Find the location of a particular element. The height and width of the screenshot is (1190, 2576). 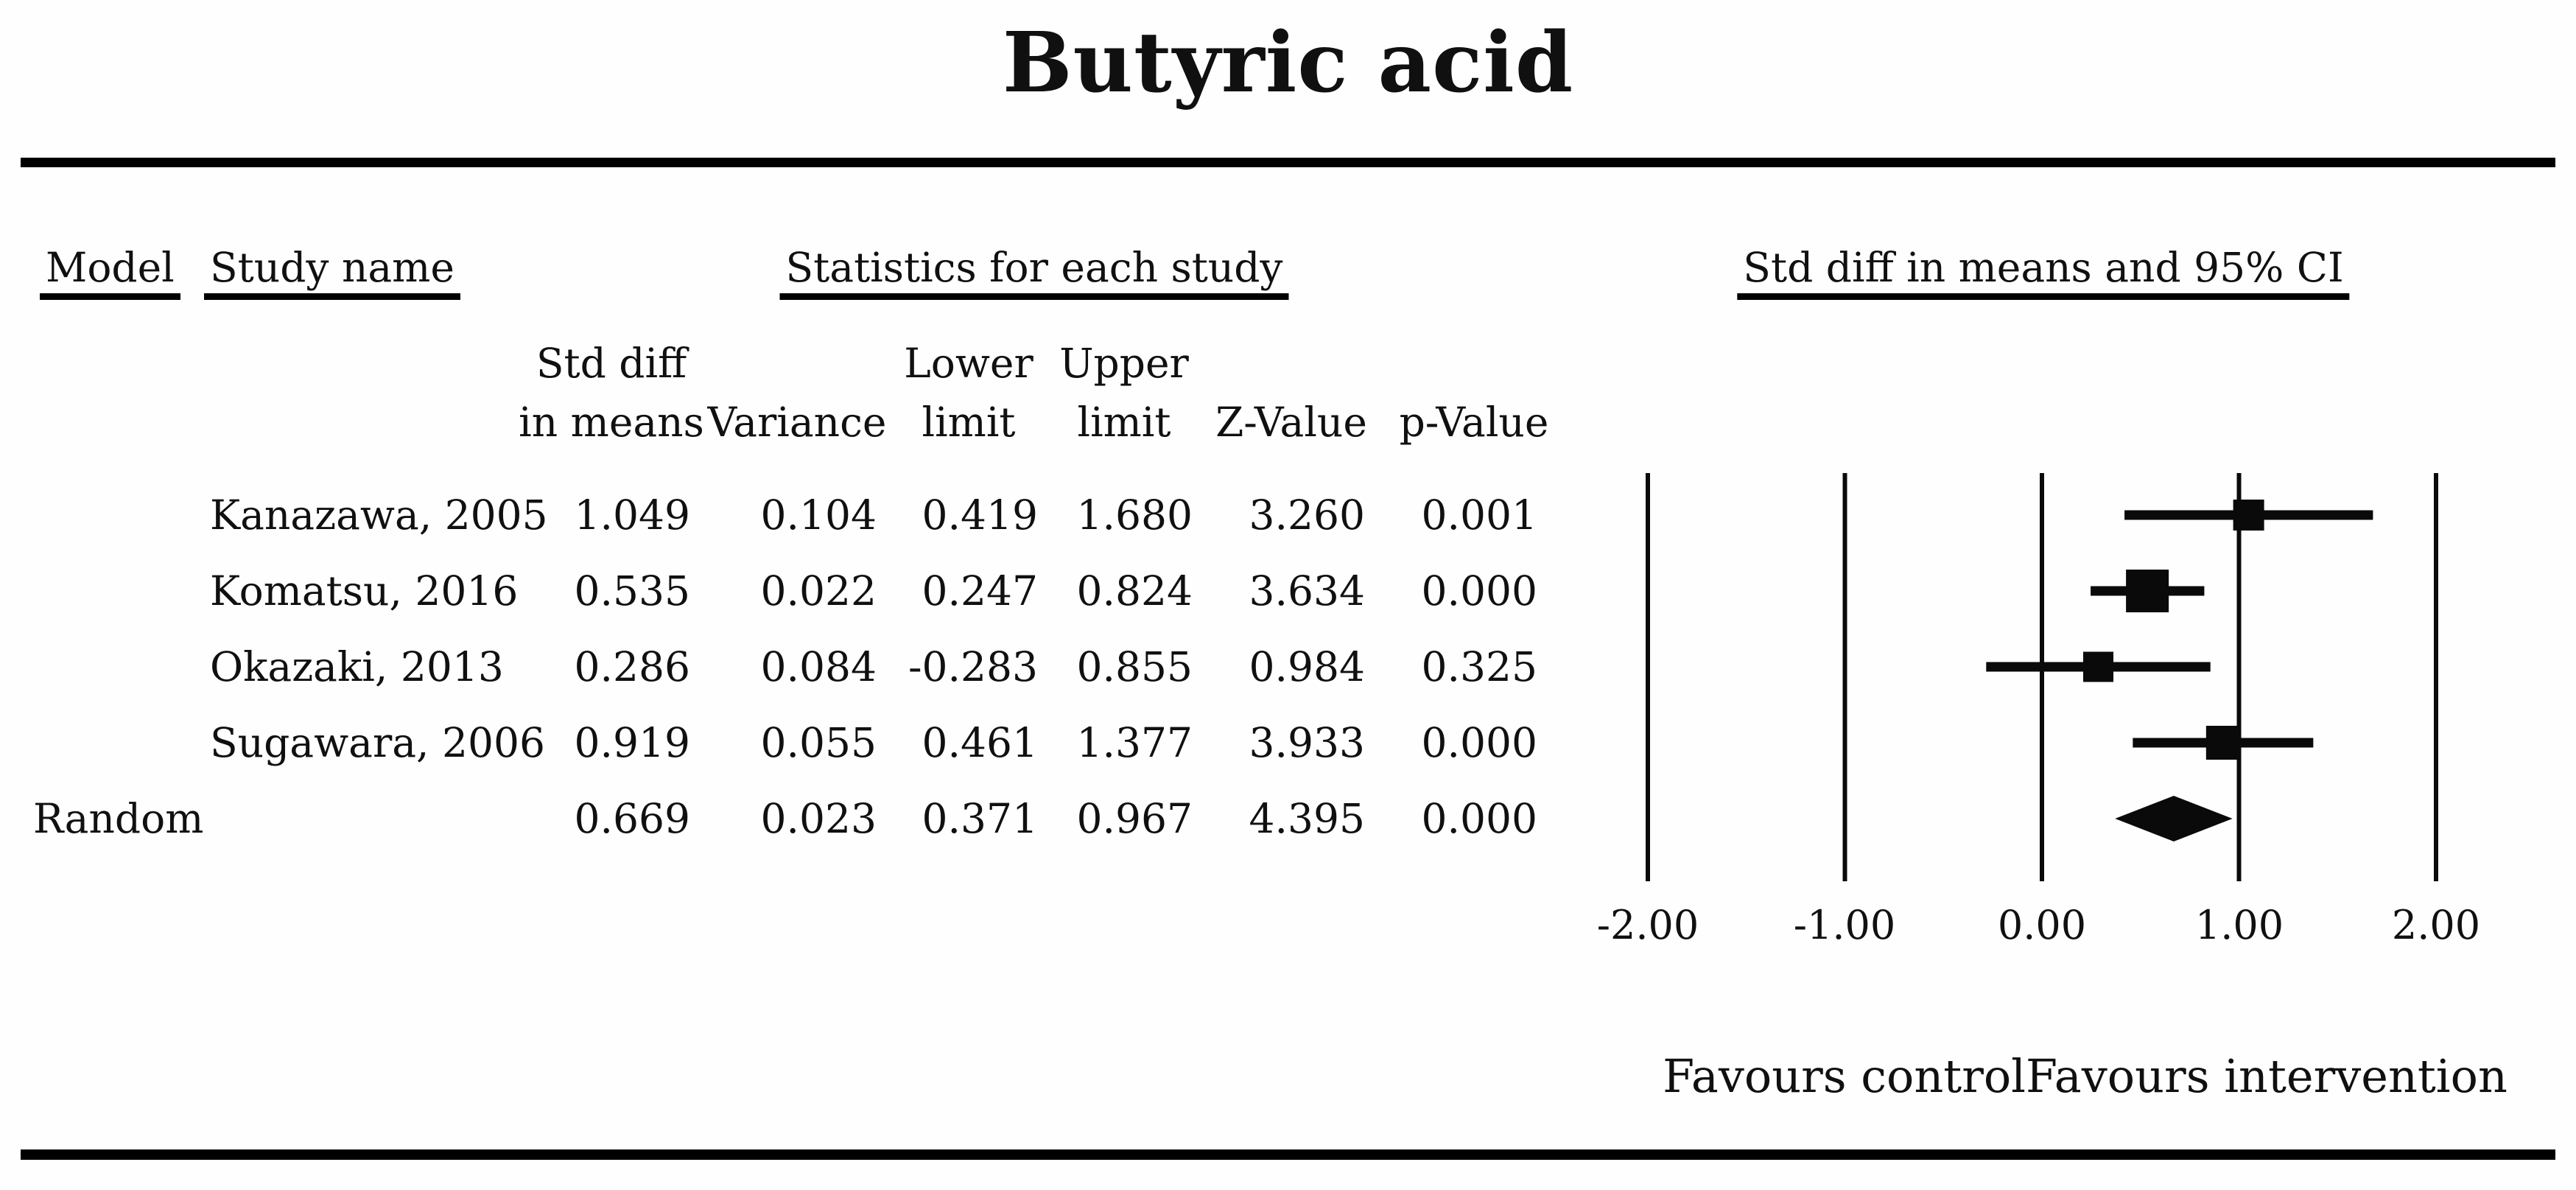

variance-cell: 0.023 is located at coordinates (818, 818).